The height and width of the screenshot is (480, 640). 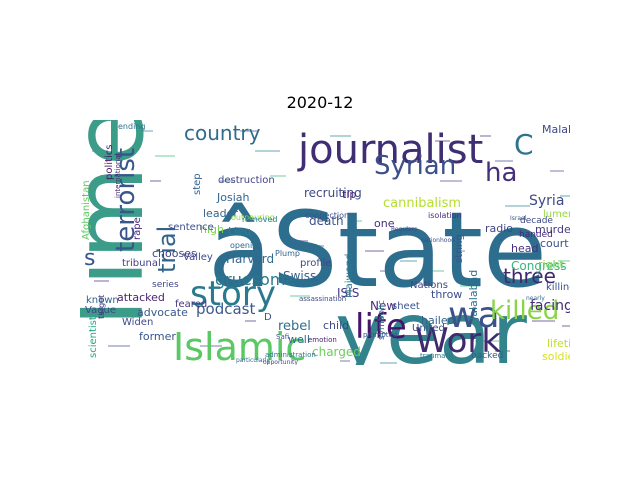 I want to click on cloud-word: Harvard, so click(x=250, y=259).